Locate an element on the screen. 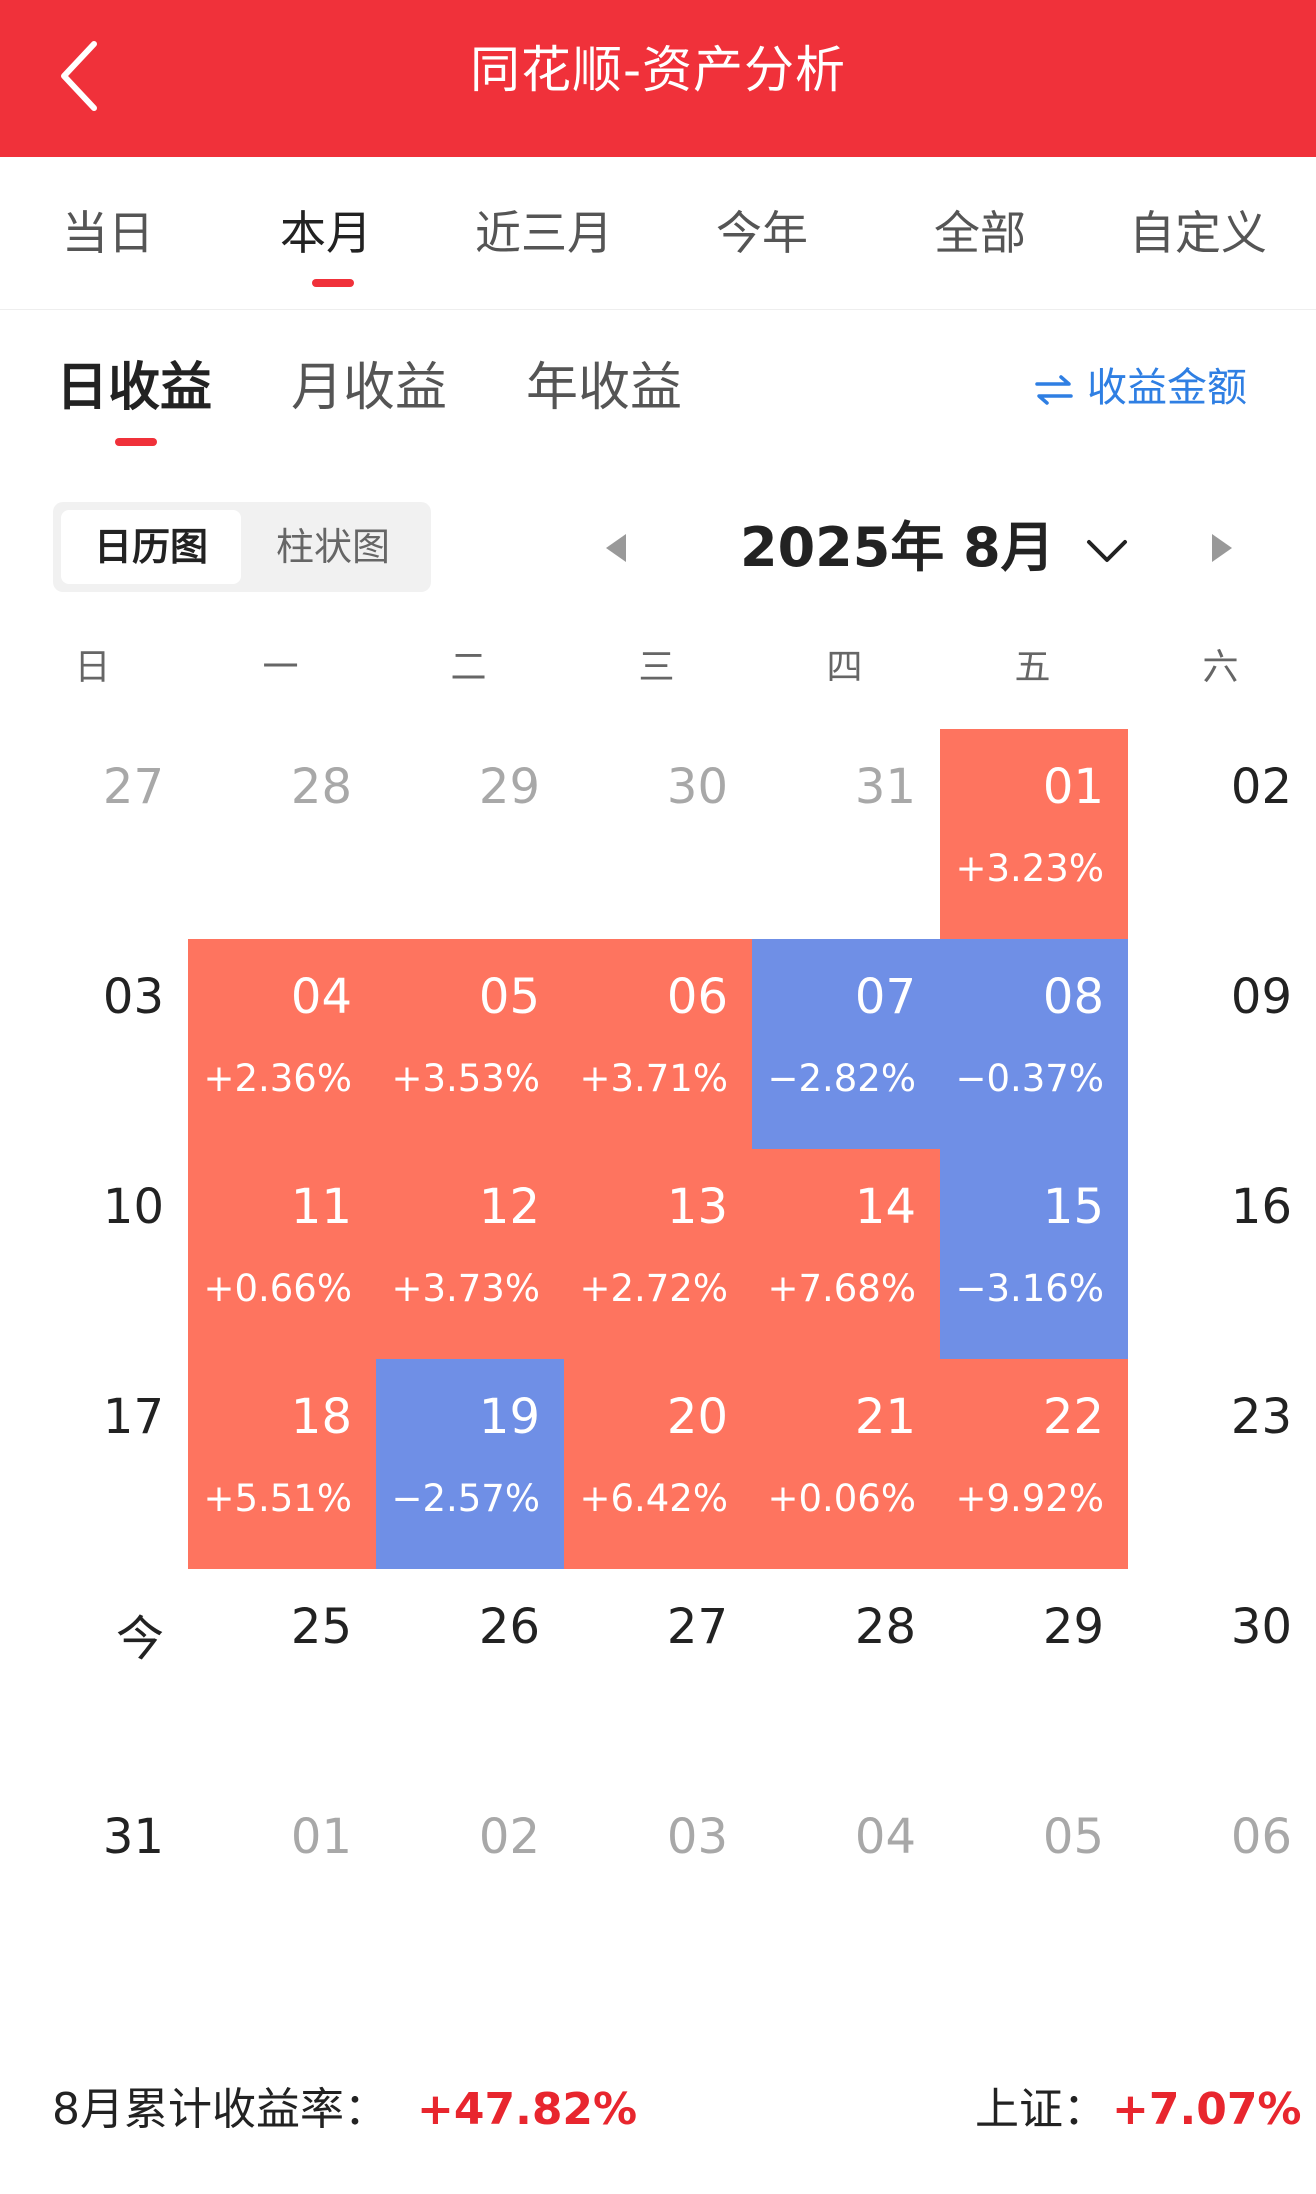 This screenshot has width=1316, height=2194. day-number: 27 is located at coordinates (697, 1627).